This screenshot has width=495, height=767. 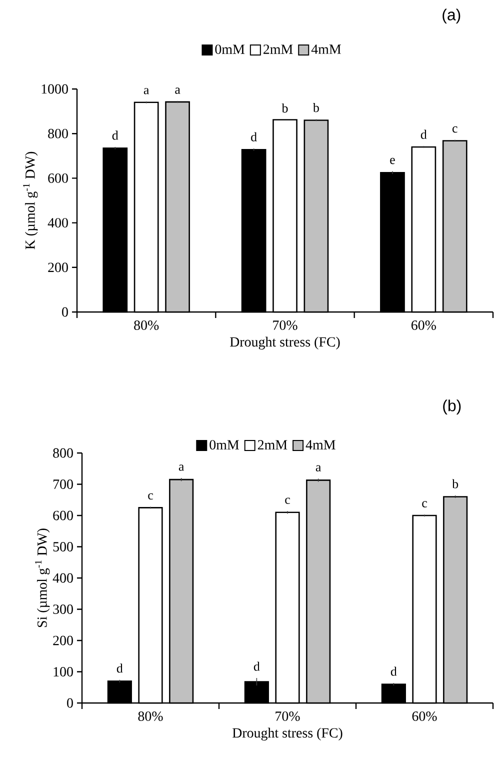 I want to click on y-tick-label: 100, so click(x=63, y=671).